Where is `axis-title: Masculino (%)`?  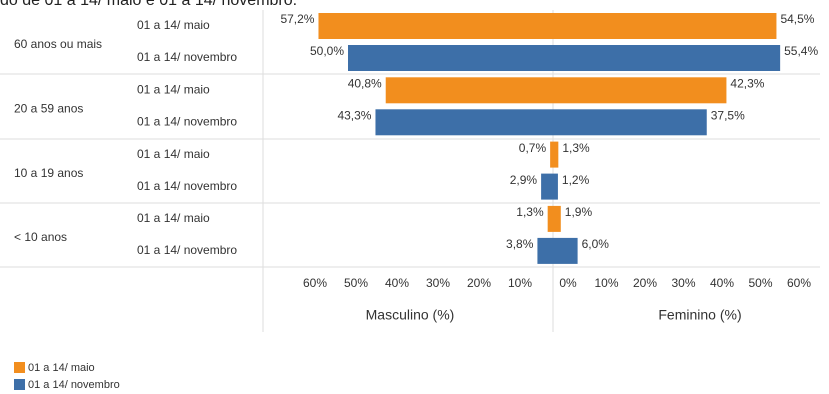 axis-title: Masculino (%) is located at coordinates (410, 315).